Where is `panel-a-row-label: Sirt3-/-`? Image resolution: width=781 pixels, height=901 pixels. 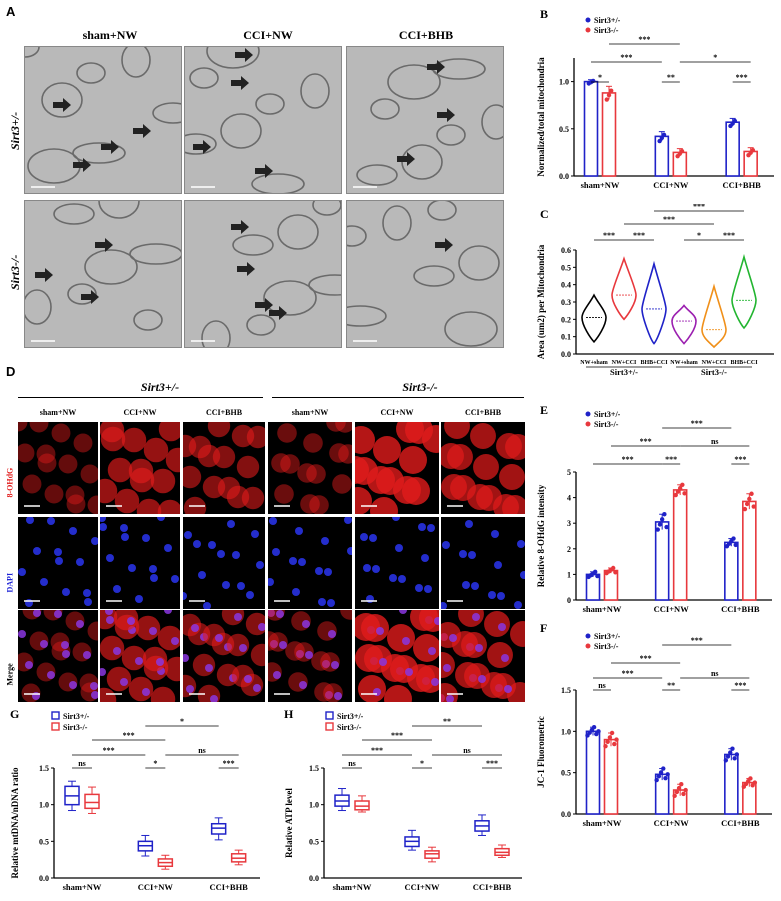 panel-a-row-label: Sirt3-/- is located at coordinates (15, 272).